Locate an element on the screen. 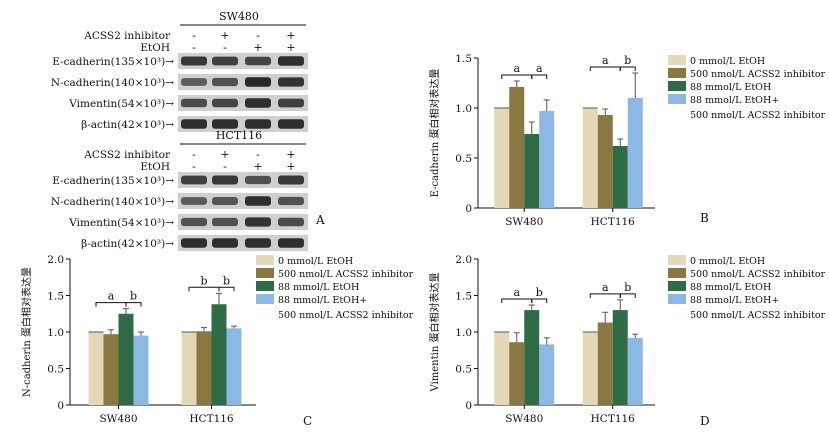 The height and width of the screenshot is (437, 829). y-axis-label: Vimentin 蛋白相对表达量 is located at coordinates (434, 333).